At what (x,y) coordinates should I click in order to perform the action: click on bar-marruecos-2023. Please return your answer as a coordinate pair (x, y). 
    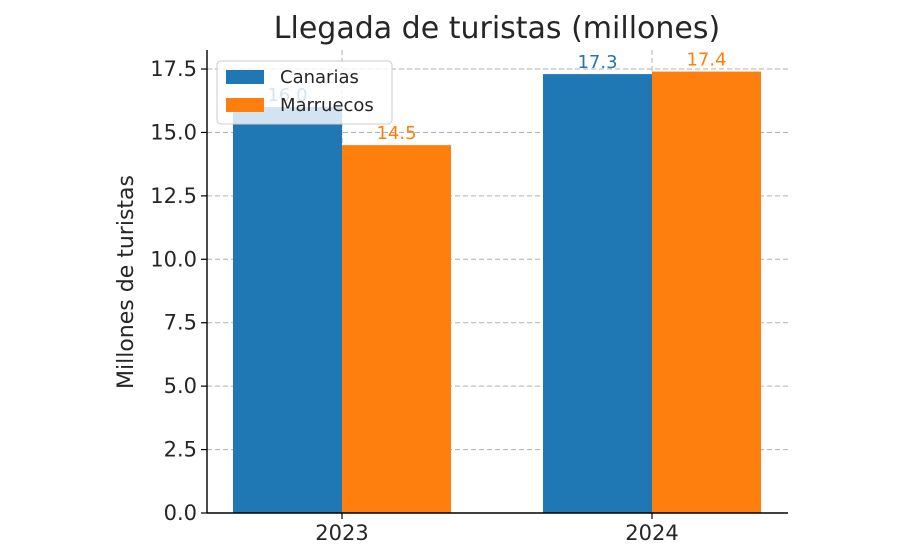
    Looking at the image, I should click on (396, 329).